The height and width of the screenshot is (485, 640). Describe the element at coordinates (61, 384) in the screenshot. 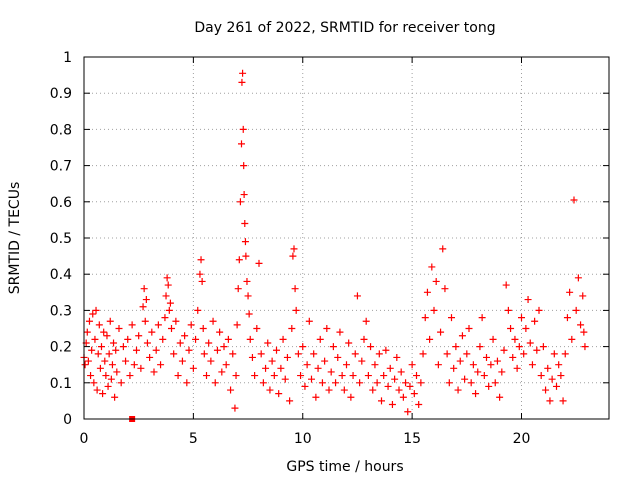

I see `y-tick-label: 0.1` at that location.